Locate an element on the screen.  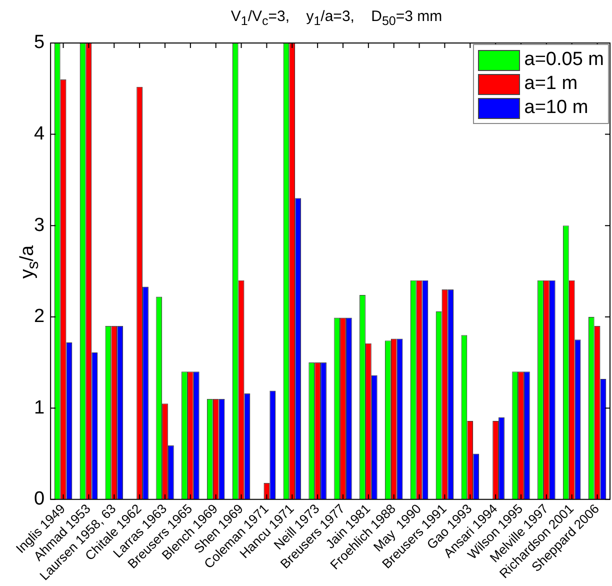
y-tick-label: 2 is located at coordinates (39, 317).